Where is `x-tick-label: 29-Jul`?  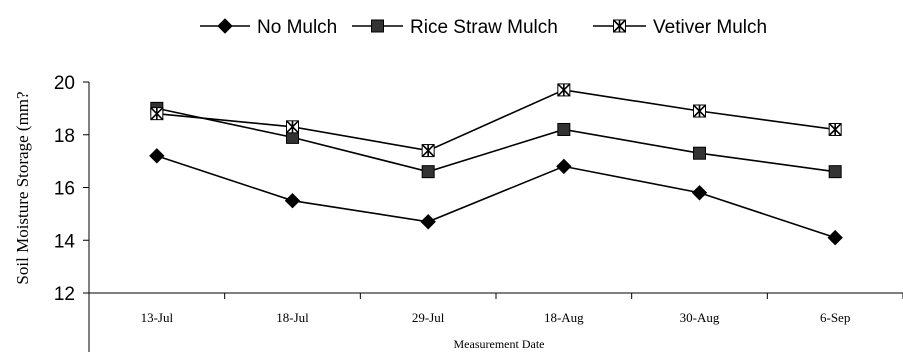
x-tick-label: 29-Jul is located at coordinates (428, 317).